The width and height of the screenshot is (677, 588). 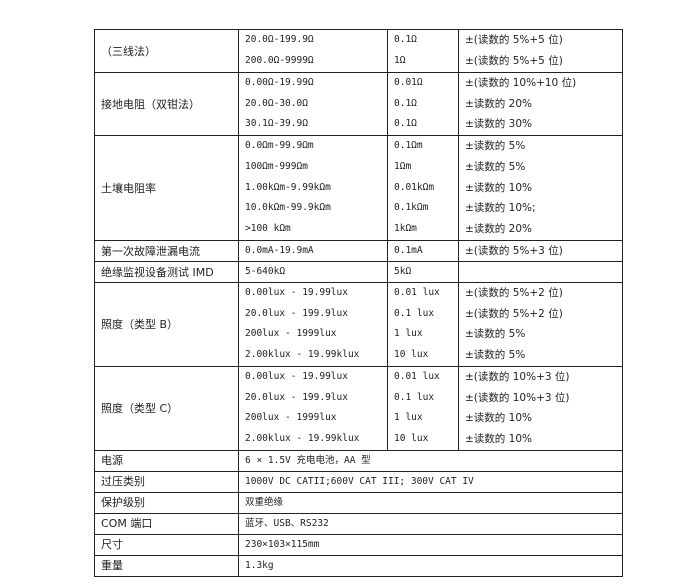 What do you see at coordinates (166, 481) in the screenshot?
I see `spec-label: 过压类别` at bounding box center [166, 481].